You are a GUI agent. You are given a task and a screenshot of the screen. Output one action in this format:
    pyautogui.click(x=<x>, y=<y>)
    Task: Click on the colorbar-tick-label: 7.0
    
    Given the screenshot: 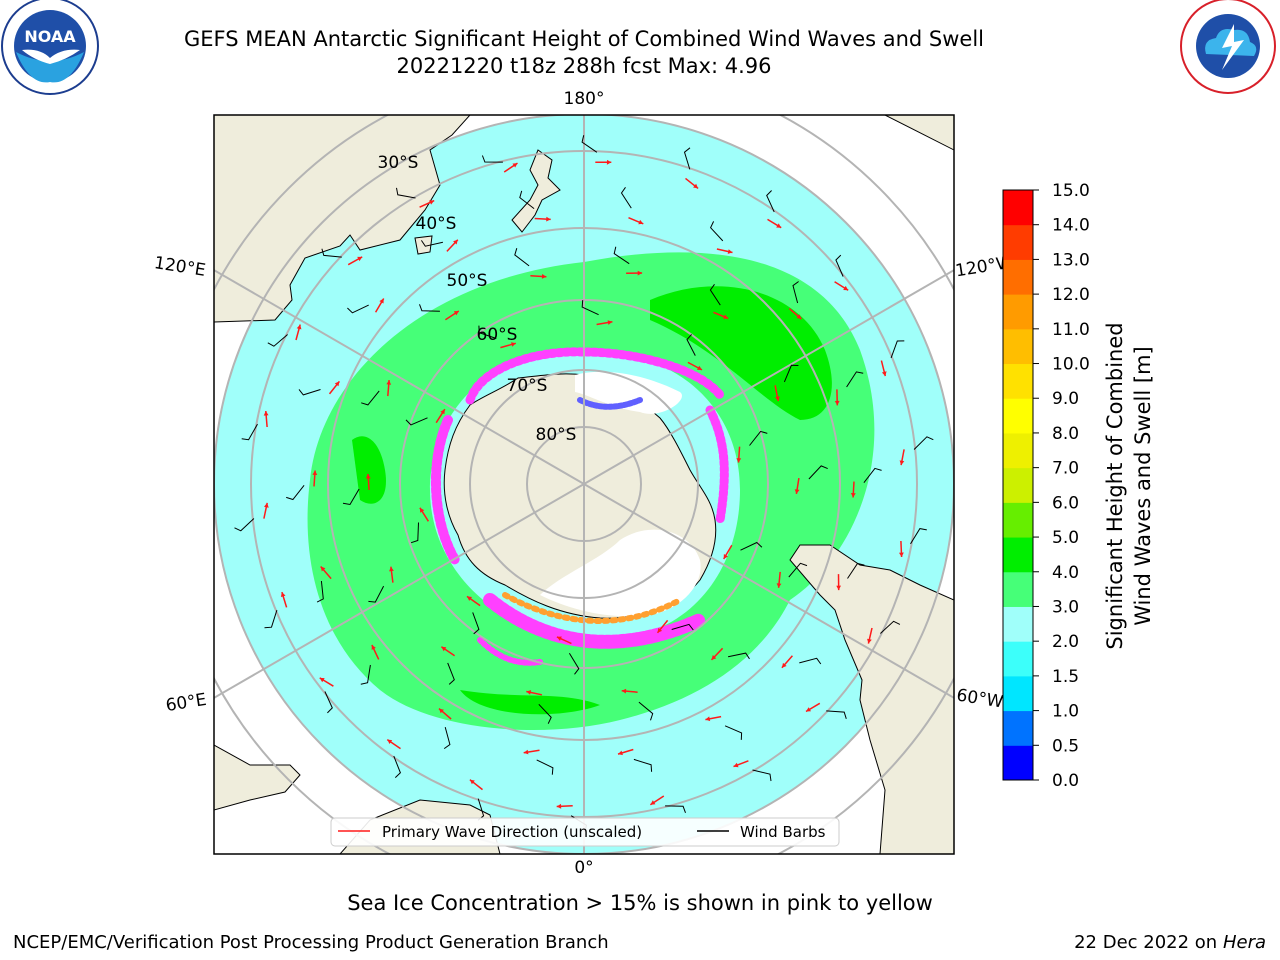 What is the action you would take?
    pyautogui.click(x=1065, y=469)
    